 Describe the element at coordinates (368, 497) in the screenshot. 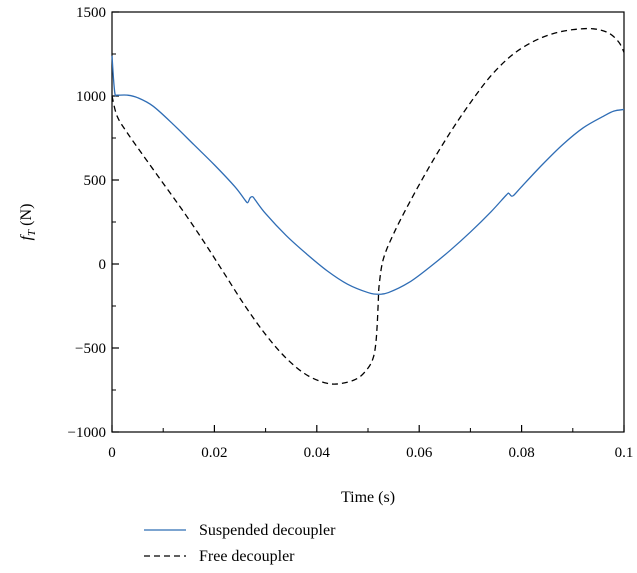

I see `x-axis-title: Time (s)` at that location.